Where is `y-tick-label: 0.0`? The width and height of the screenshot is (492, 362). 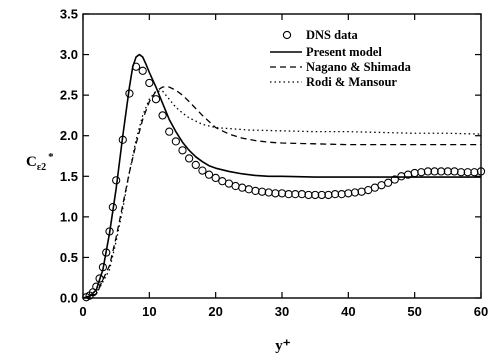
y-tick-label: 0.0 is located at coordinates (69, 298).